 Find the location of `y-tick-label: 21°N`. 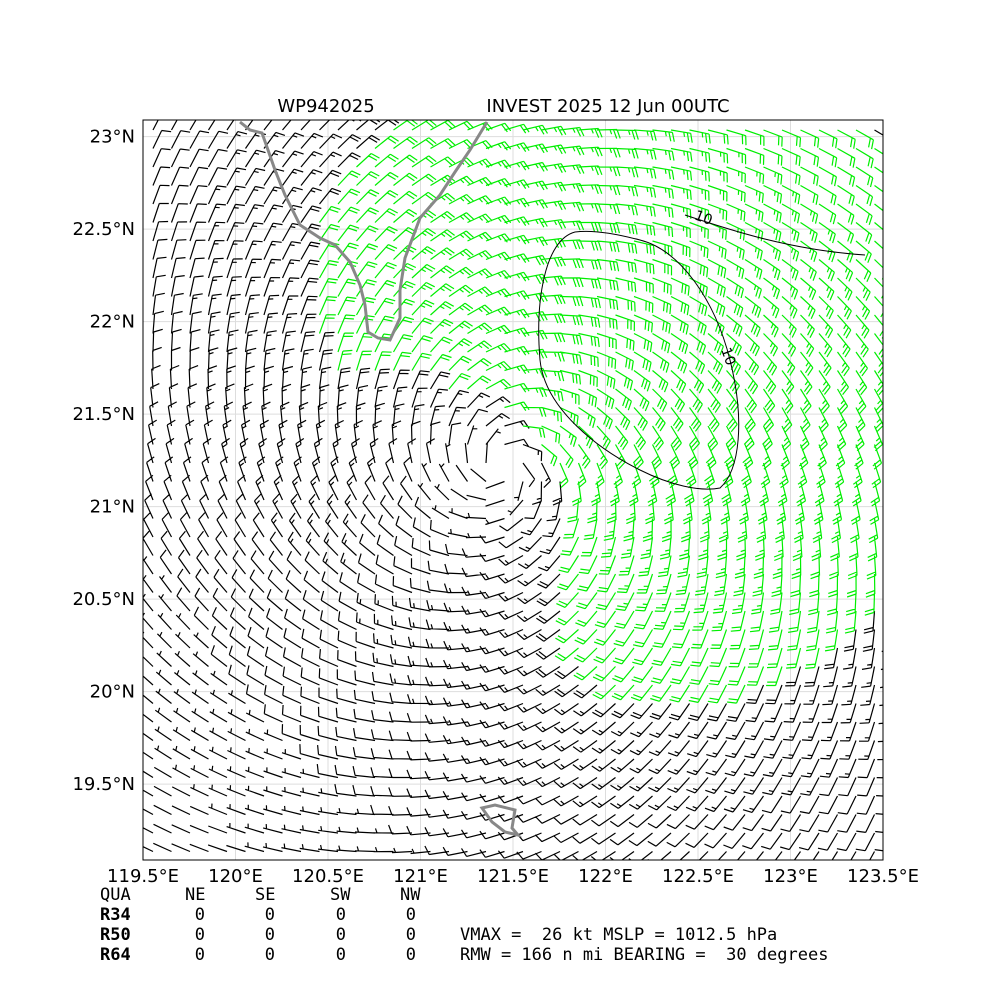

y-tick-label: 21°N is located at coordinates (112, 507).